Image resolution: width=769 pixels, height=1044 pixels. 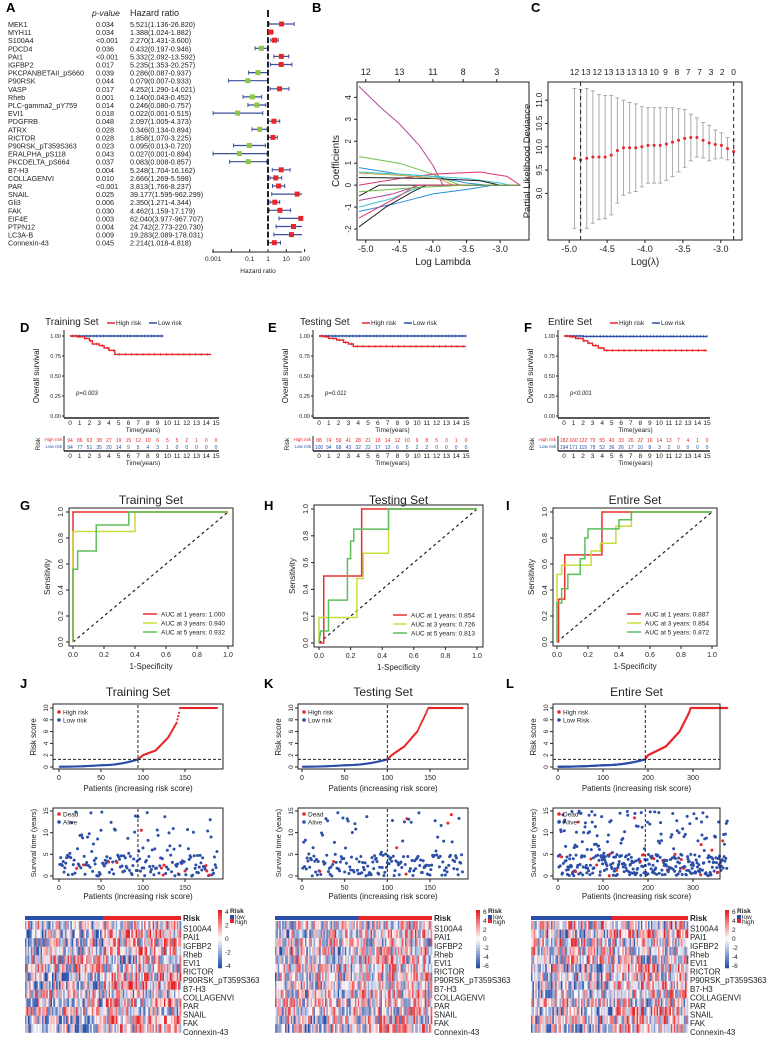 I want to click on at-risk-high: 12, so click(x=398, y=441).